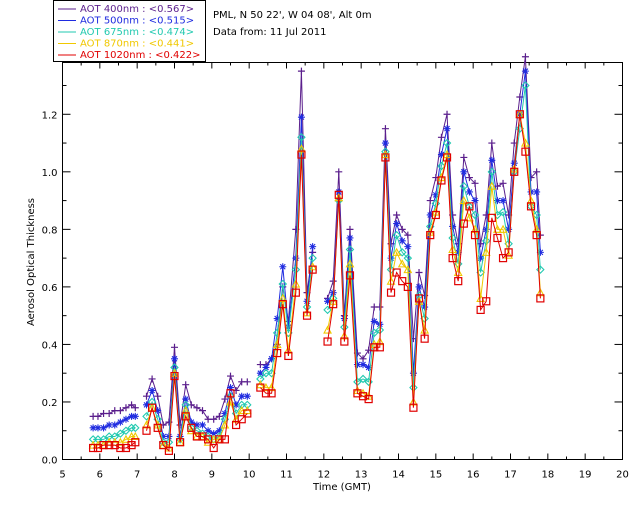  Describe the element at coordinates (50, 115) in the screenshot. I see `y-tick-label: 1.2` at that location.